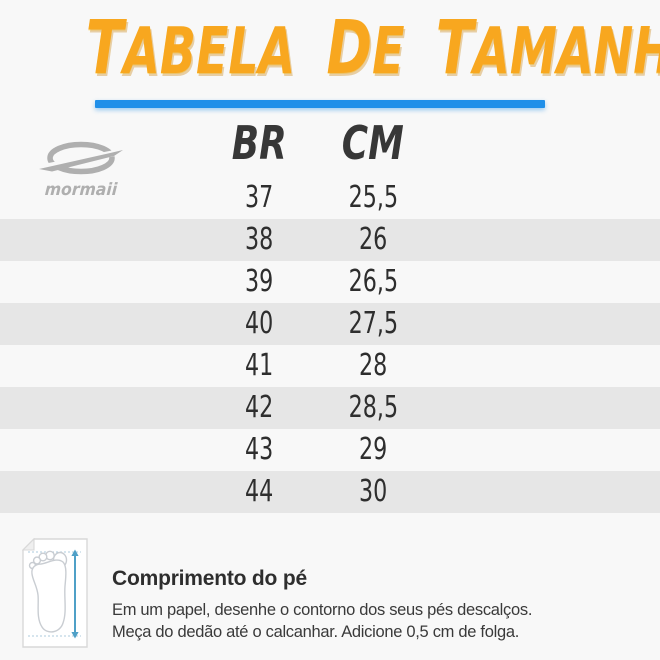 The image size is (660, 660). Describe the element at coordinates (259, 491) in the screenshot. I see `br-size-cell: 44` at that location.